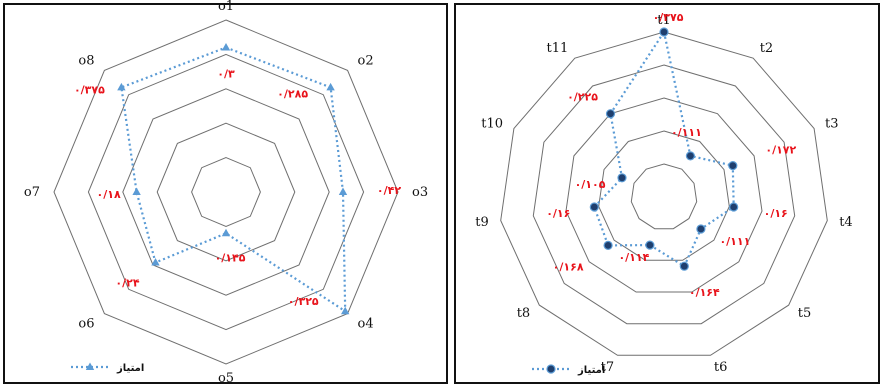 Image resolution: width=880 pixels, height=385 pixels. Describe the element at coordinates (650, 245) in the screenshot. I see `data-point-t7` at that location.